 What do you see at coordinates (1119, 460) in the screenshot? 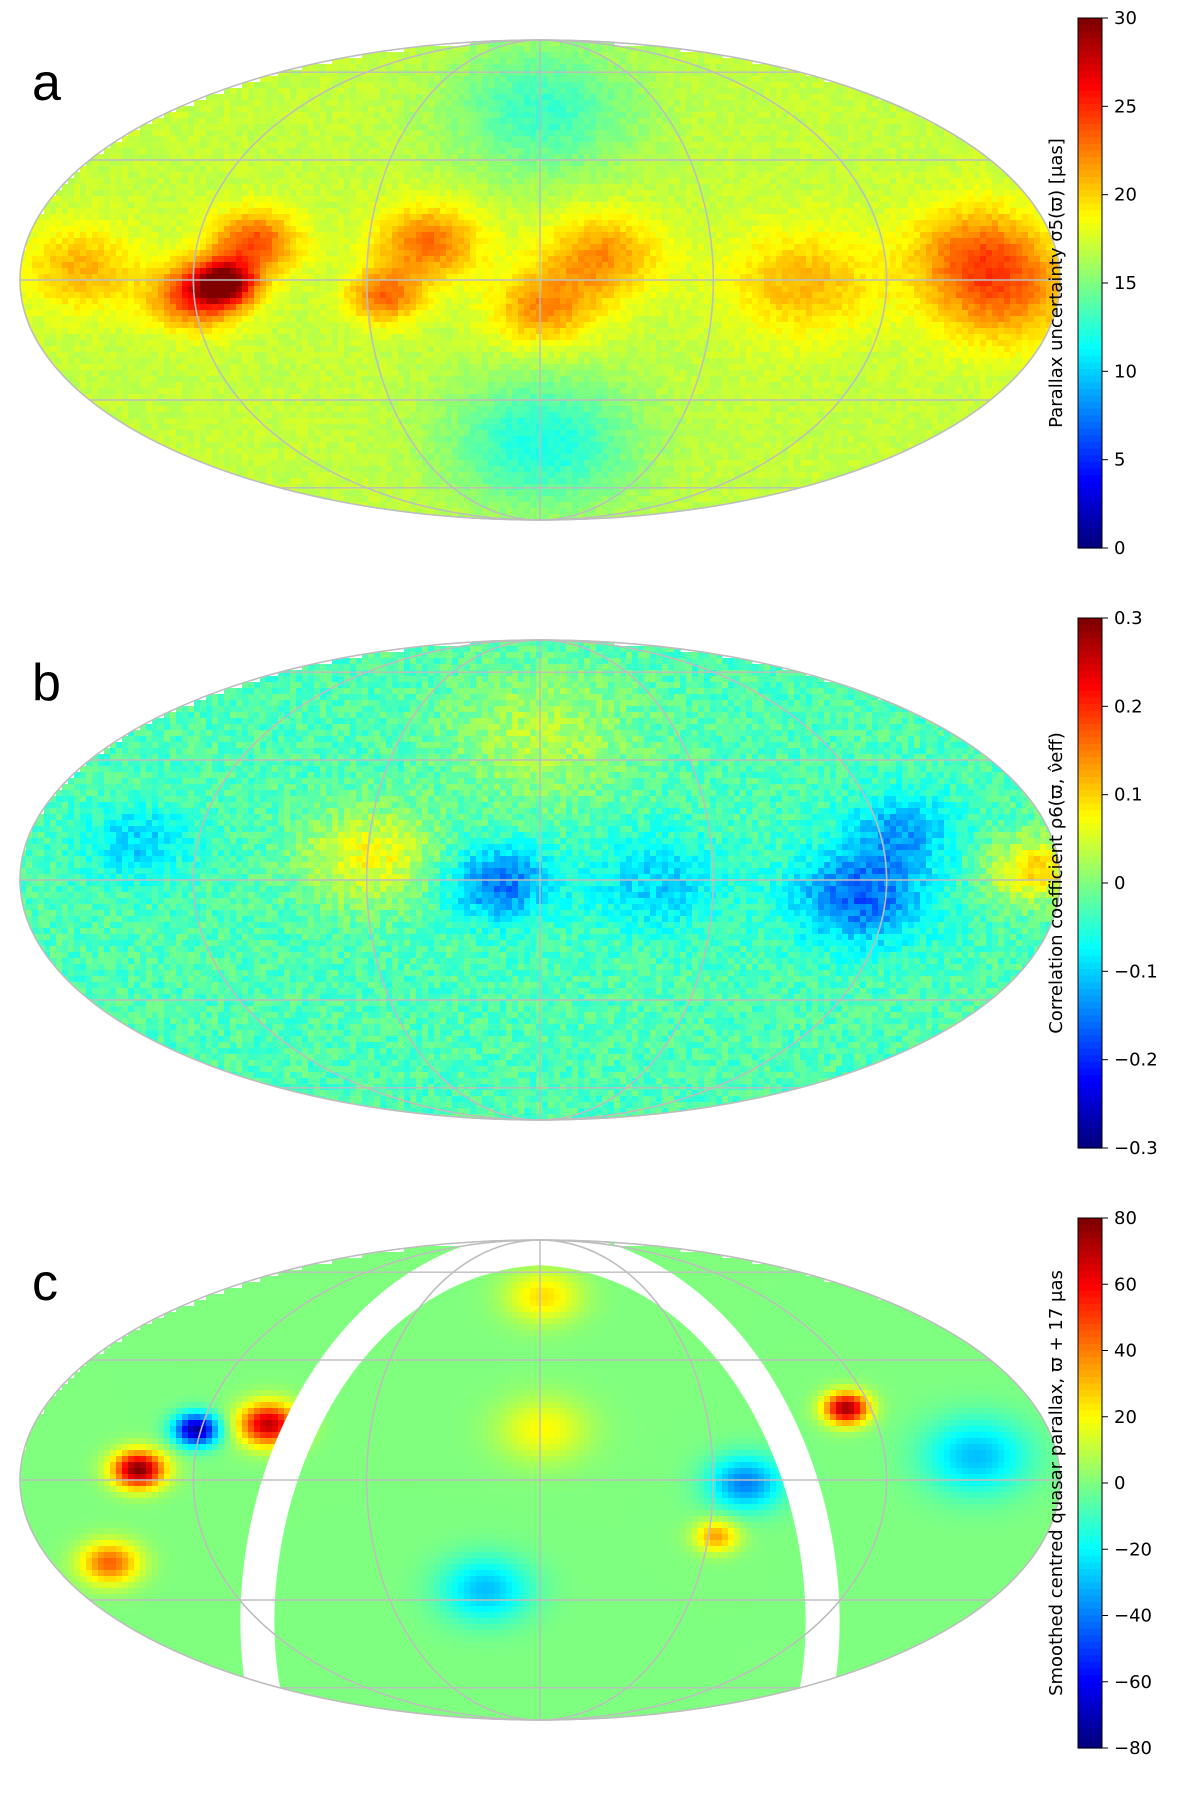
I see `colorbar-tick-label: 5` at bounding box center [1119, 460].